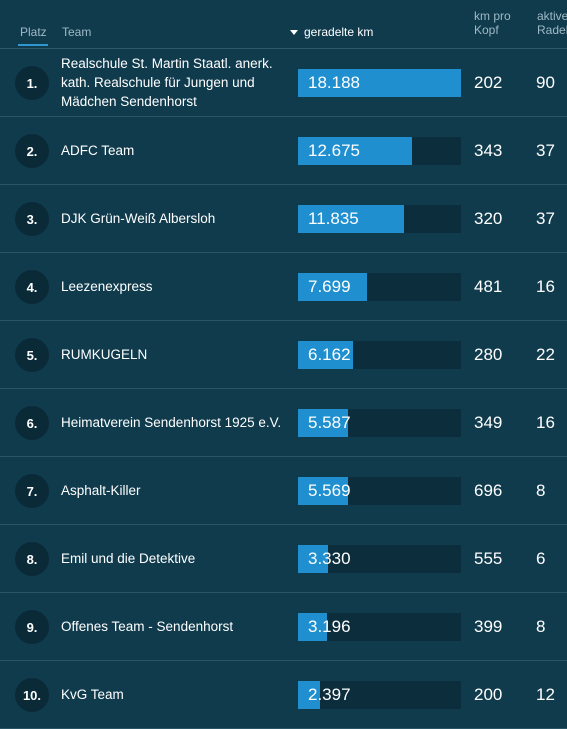 The height and width of the screenshot is (729, 567). I want to click on km-bar-track: 12.675, so click(379, 151).